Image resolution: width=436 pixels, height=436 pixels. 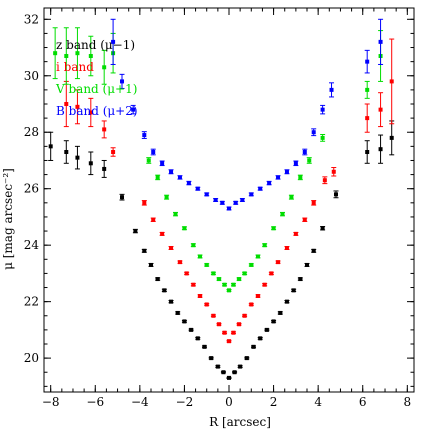 What do you see at coordinates (75, 67) in the screenshot?
I see `legend-entry: i band` at bounding box center [75, 67].